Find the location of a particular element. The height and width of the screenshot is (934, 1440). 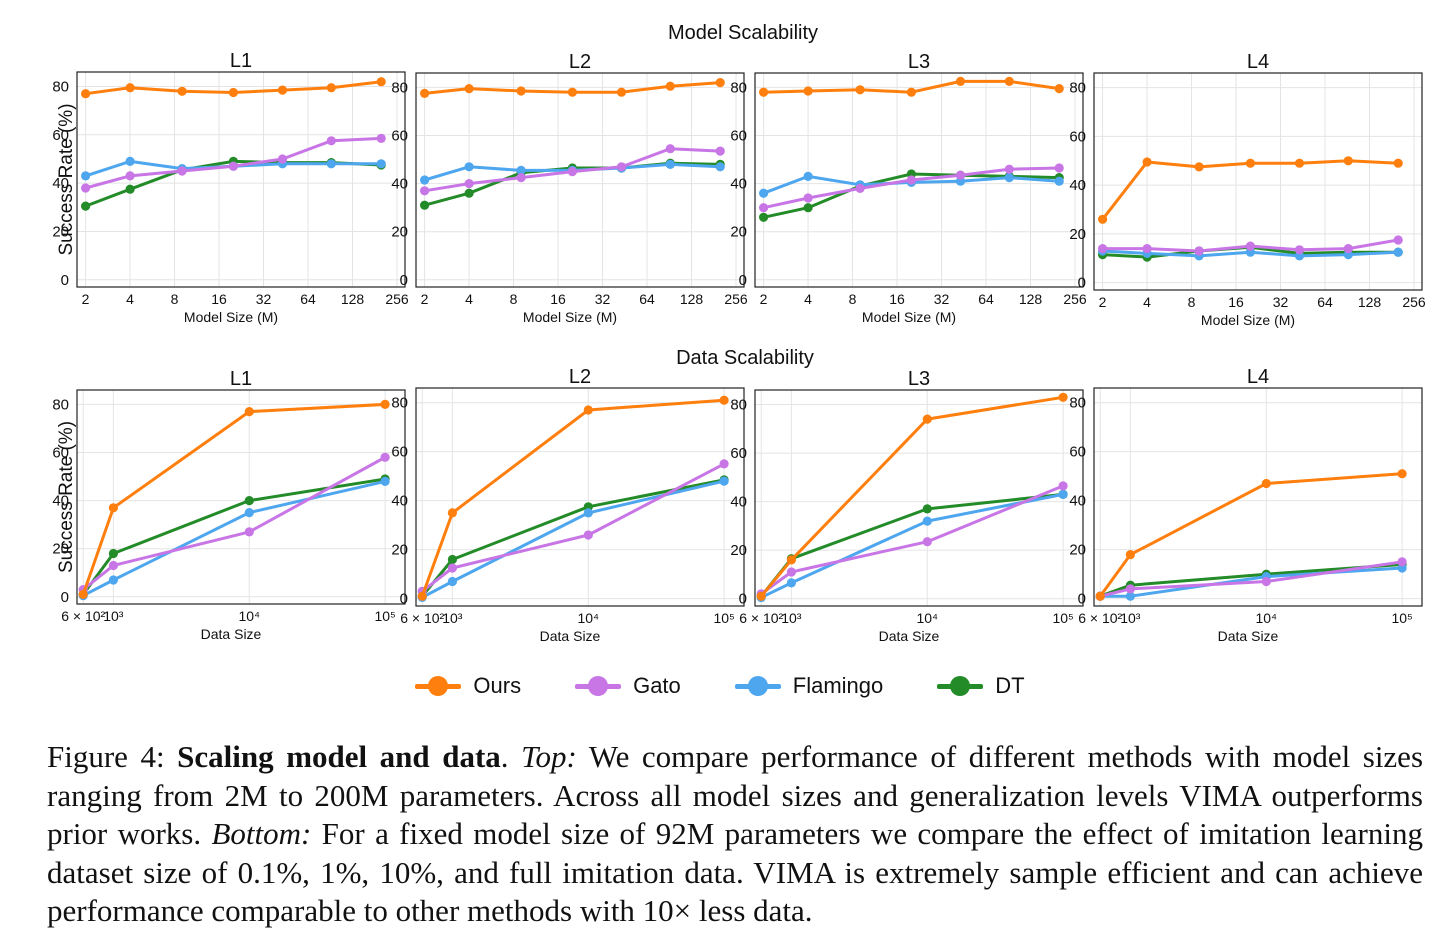

model-l4-ytick-3: 60 is located at coordinates (1077, 136).